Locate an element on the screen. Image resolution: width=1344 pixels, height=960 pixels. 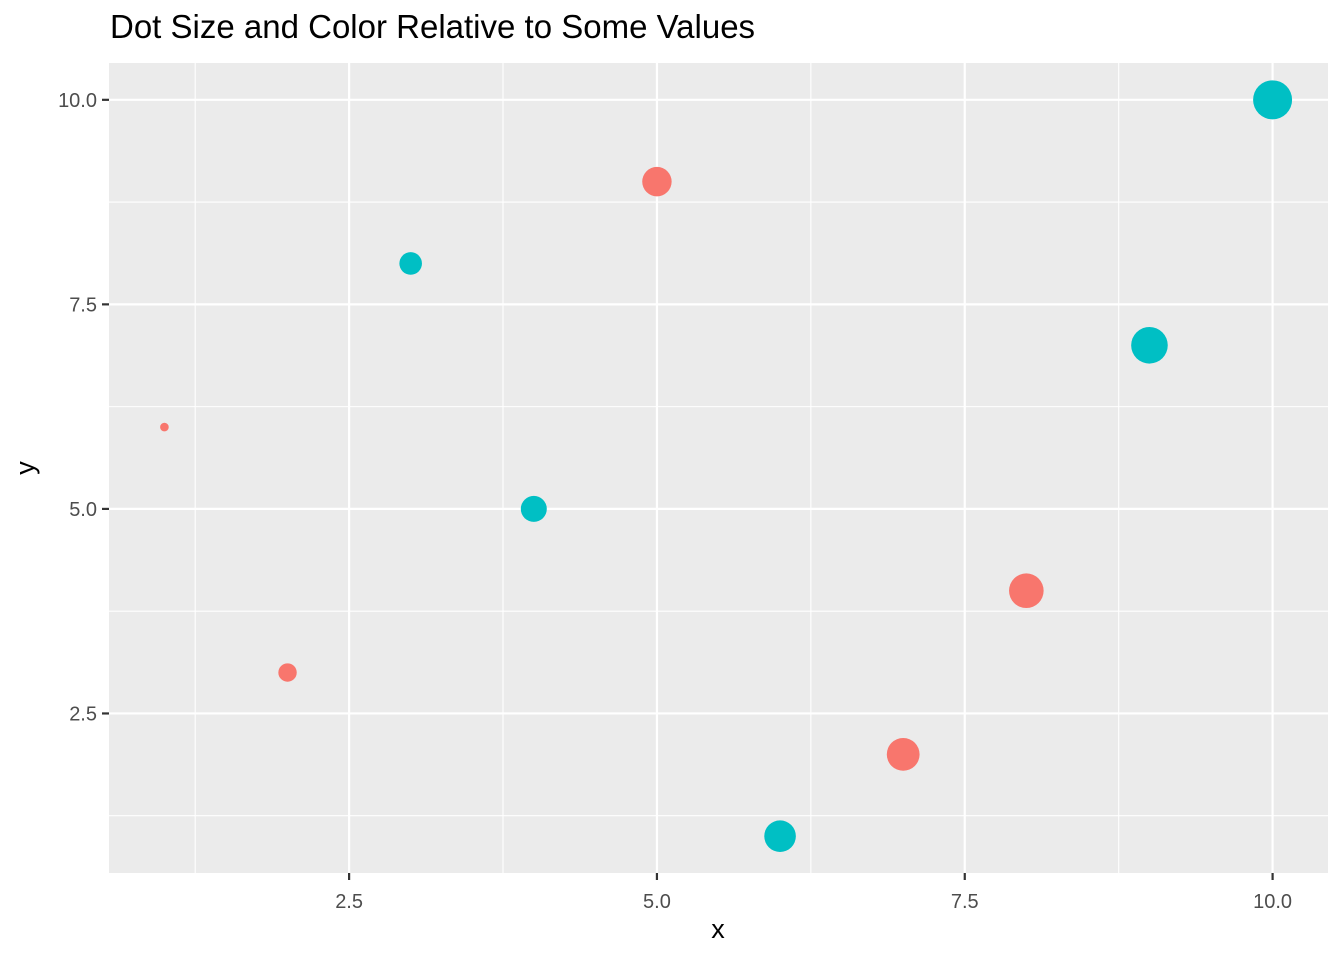
x-tick-label: 2.5 is located at coordinates (349, 902).